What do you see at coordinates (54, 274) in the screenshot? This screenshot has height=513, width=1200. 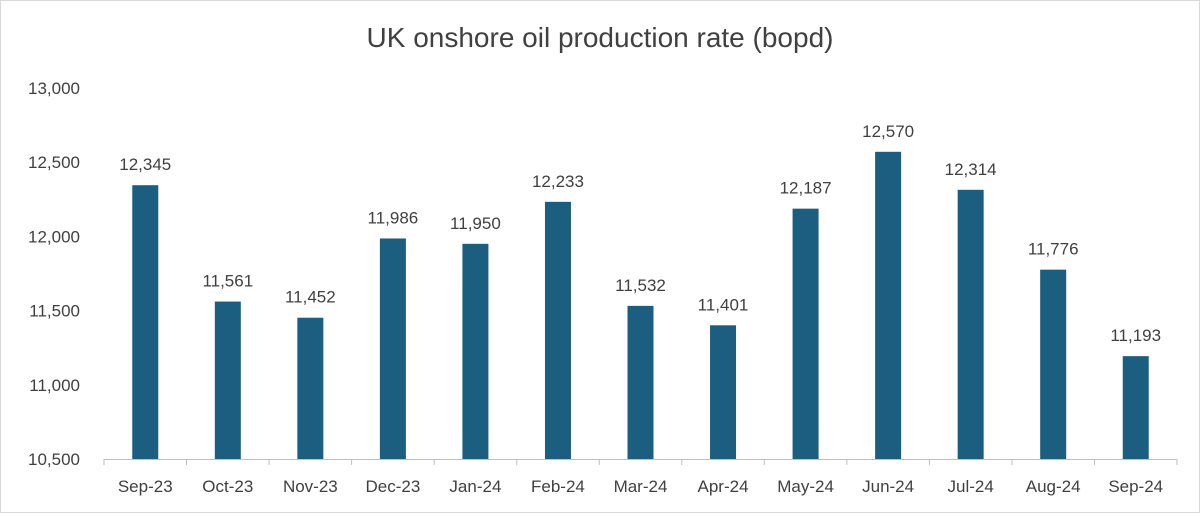 I see `y-axis-ticks: 10,500 11,000 11,500 12,000 12,500 13,000` at bounding box center [54, 274].